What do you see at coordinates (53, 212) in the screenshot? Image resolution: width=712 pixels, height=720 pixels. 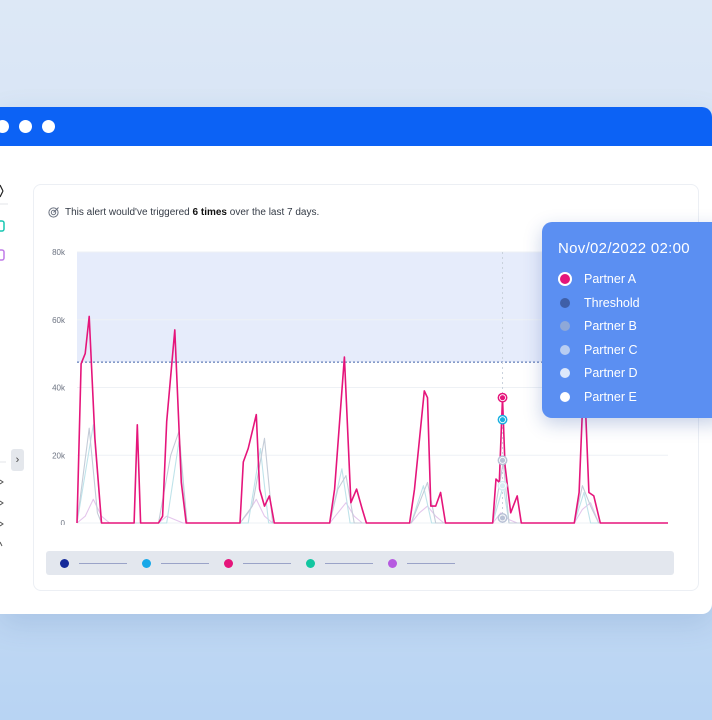 I see `target-icon` at bounding box center [53, 212].